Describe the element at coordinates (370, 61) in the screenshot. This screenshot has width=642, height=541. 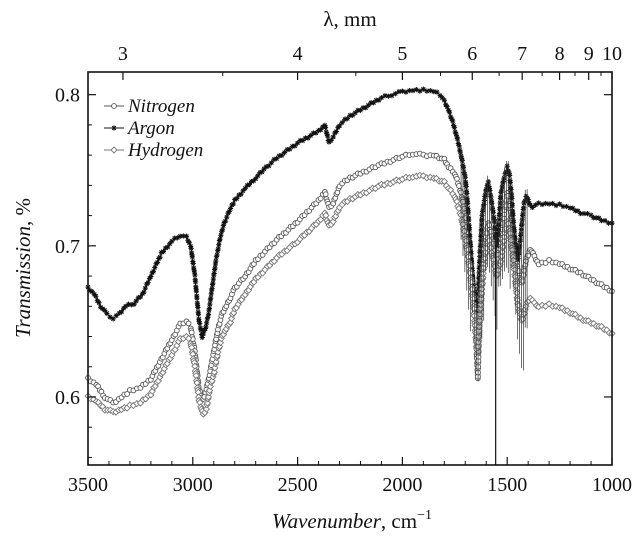
I see `top-axis: 3 4 5 6 7 8 9 10` at that location.